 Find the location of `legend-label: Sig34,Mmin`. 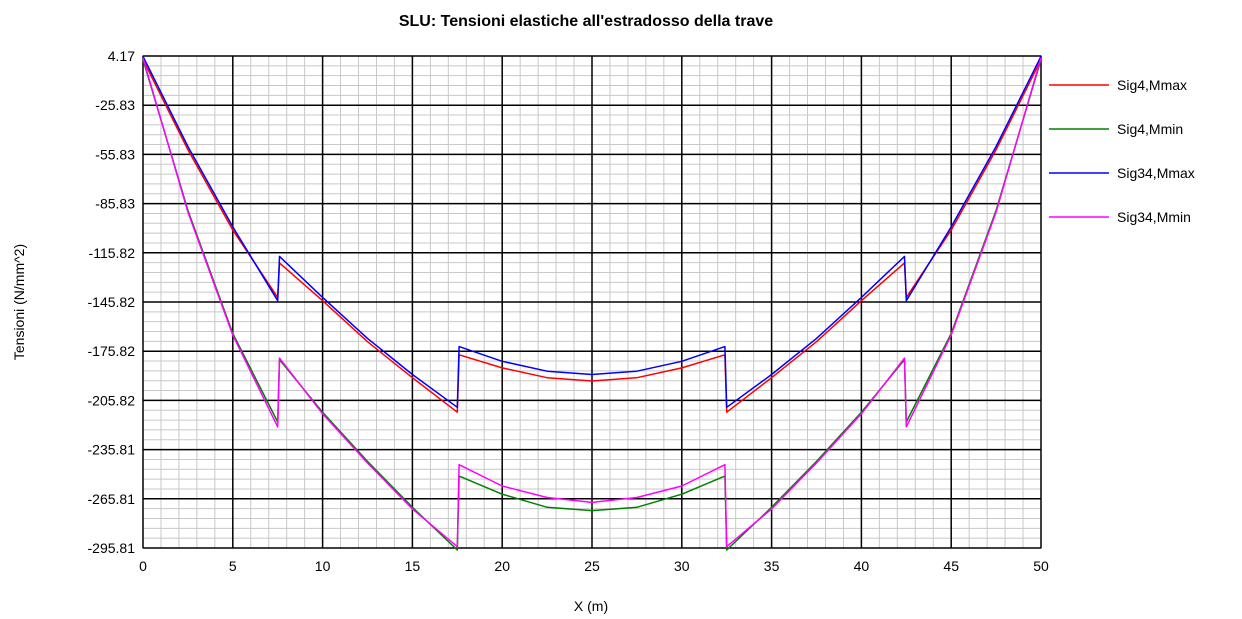

legend-label: Sig34,Mmin is located at coordinates (1154, 217).